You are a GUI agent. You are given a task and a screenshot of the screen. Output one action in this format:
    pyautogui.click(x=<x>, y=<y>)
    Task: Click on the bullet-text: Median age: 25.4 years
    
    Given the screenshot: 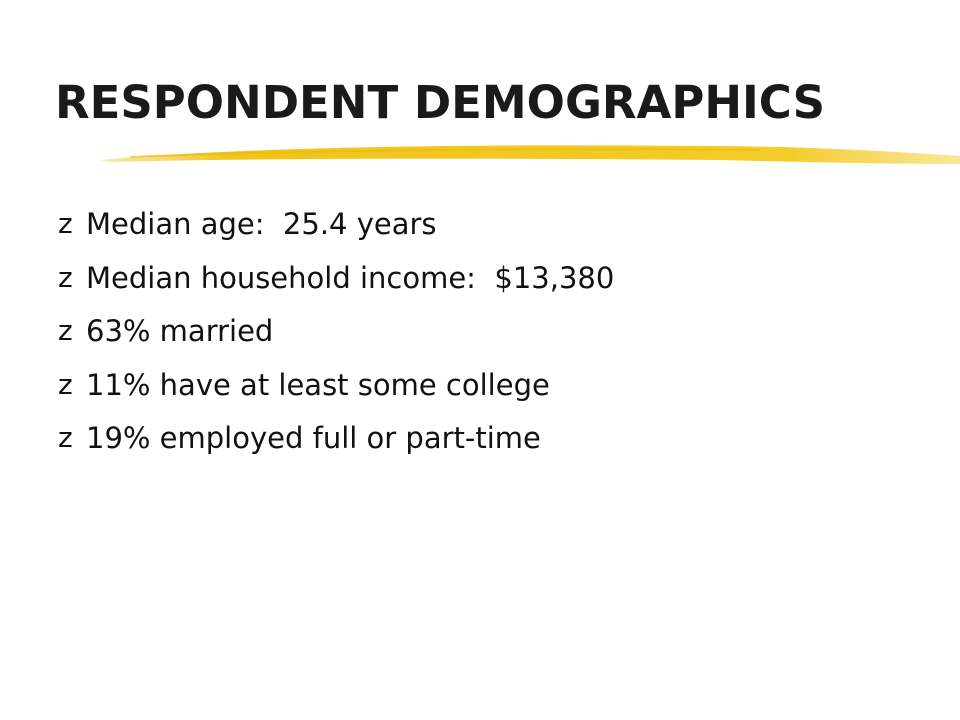 What is the action you would take?
    pyautogui.click(x=261, y=224)
    